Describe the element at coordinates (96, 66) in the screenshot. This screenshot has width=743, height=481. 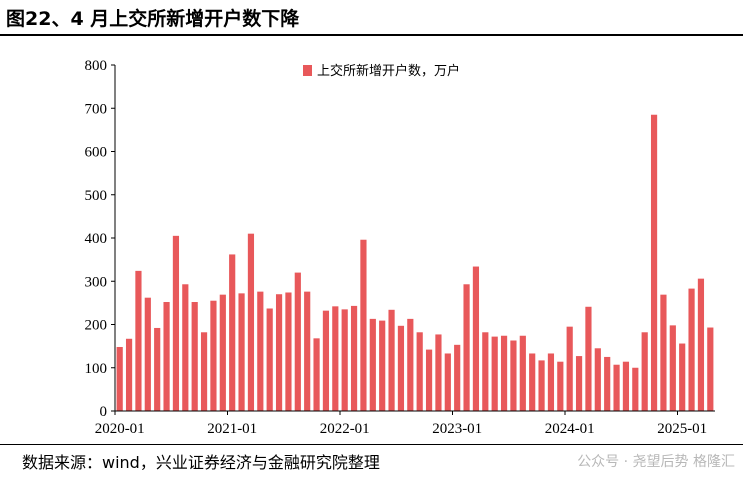
I see `y-tick-label: 800` at that location.